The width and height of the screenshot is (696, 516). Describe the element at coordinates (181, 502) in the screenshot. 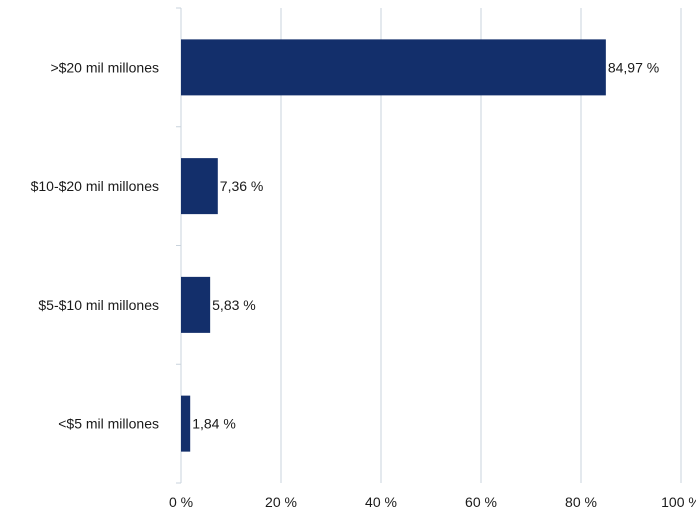

I see `x-tick-label: 0 %` at that location.